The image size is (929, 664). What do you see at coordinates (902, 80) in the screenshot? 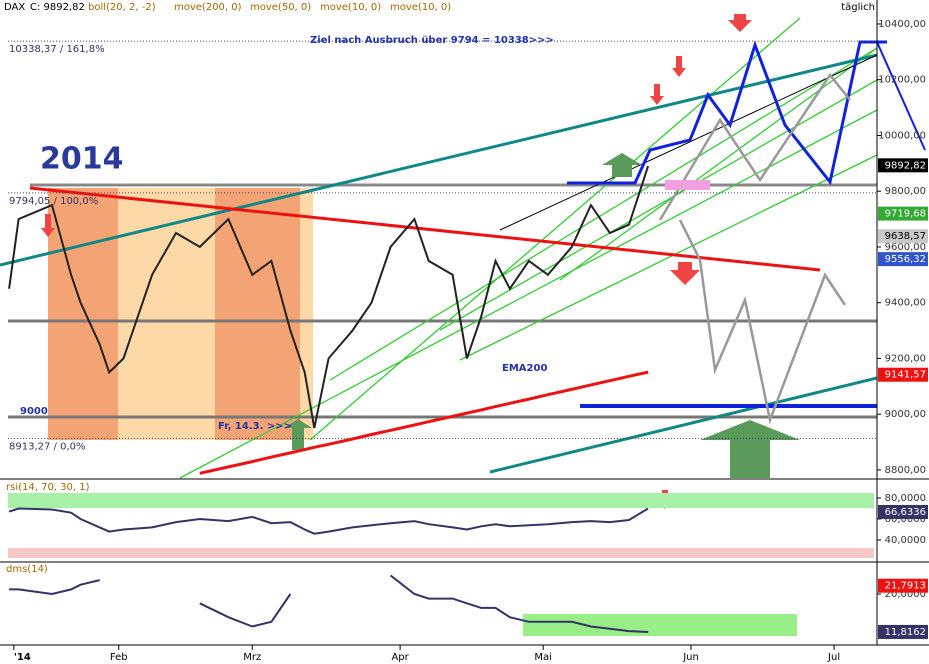
I see `y-tick-label: 10200,00` at bounding box center [902, 80].